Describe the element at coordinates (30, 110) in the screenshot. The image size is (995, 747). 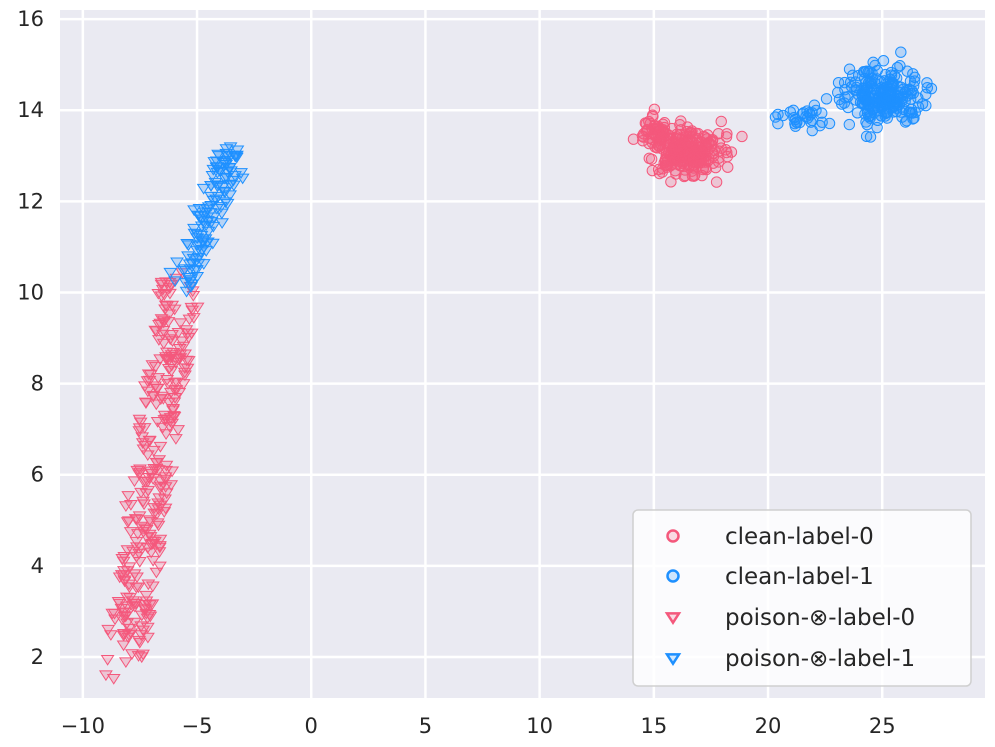
I see `y-tick-label: 14` at that location.